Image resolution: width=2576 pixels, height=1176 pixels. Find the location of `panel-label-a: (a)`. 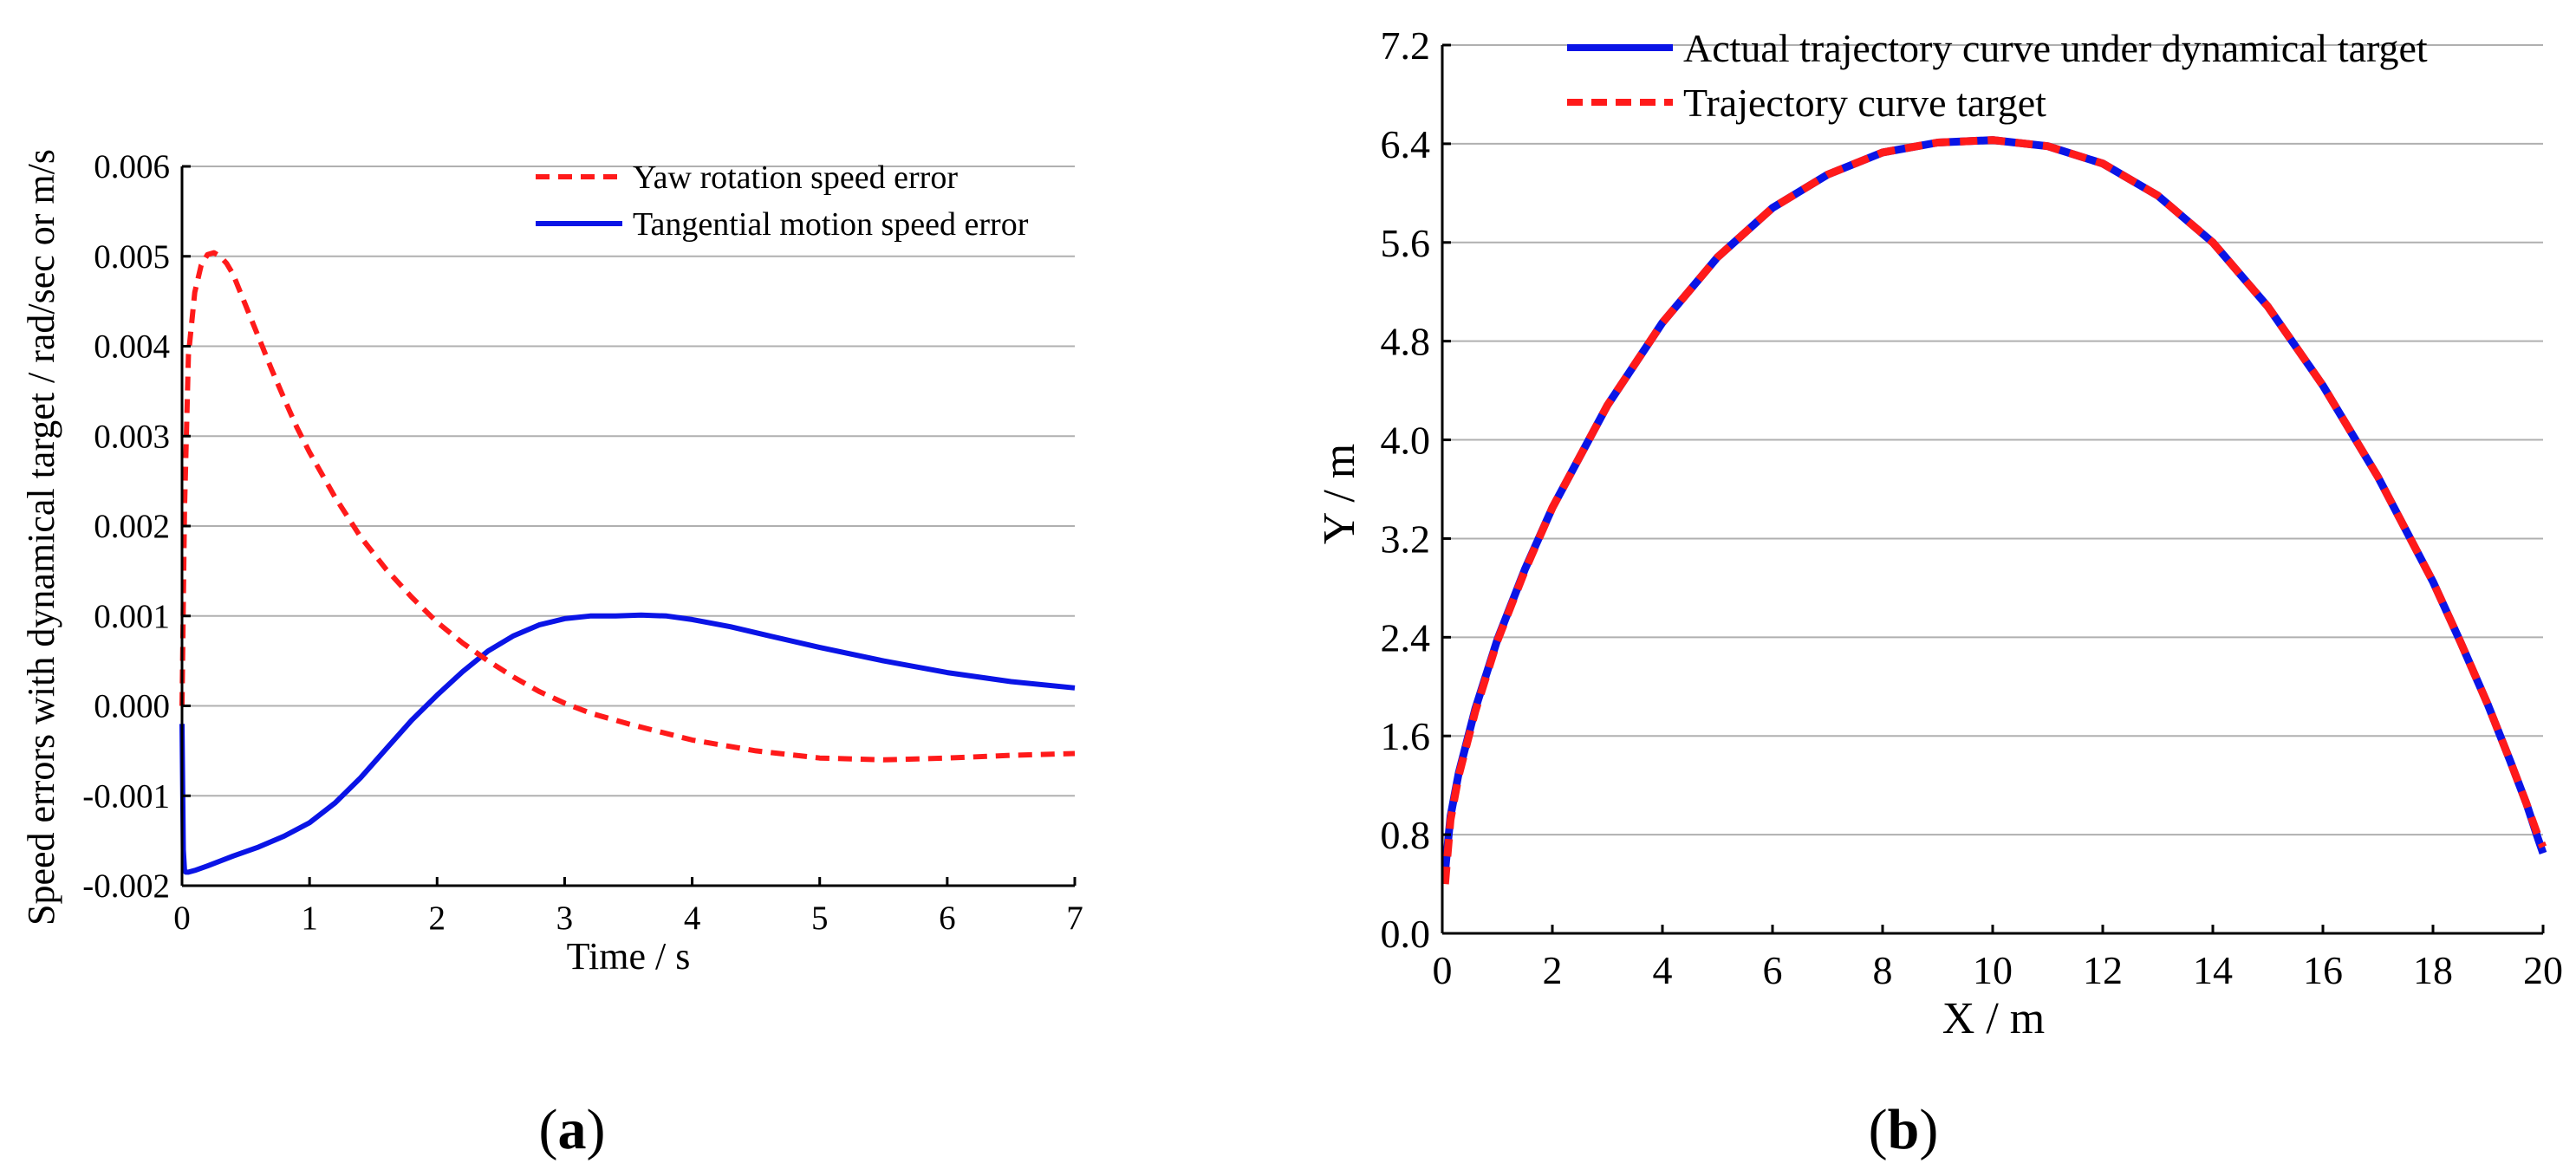

panel-label-a: (a) is located at coordinates (572, 1129).